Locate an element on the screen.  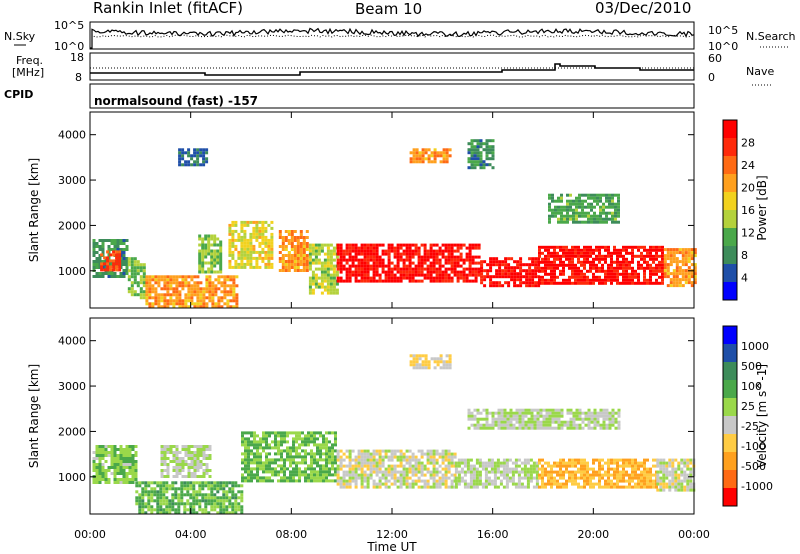
noise-search-trace is located at coordinates (392, 36).